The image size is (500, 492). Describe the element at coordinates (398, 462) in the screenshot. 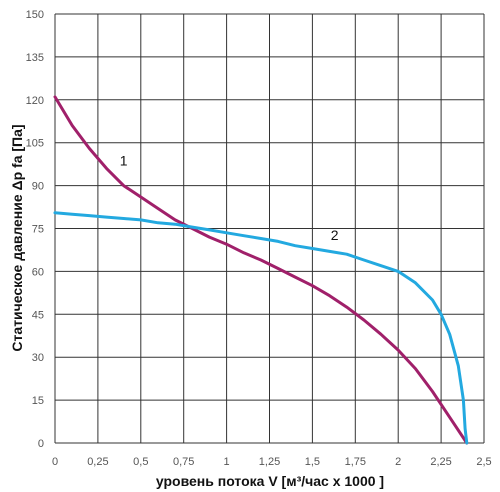

I see `x-tick-label: 2` at that location.